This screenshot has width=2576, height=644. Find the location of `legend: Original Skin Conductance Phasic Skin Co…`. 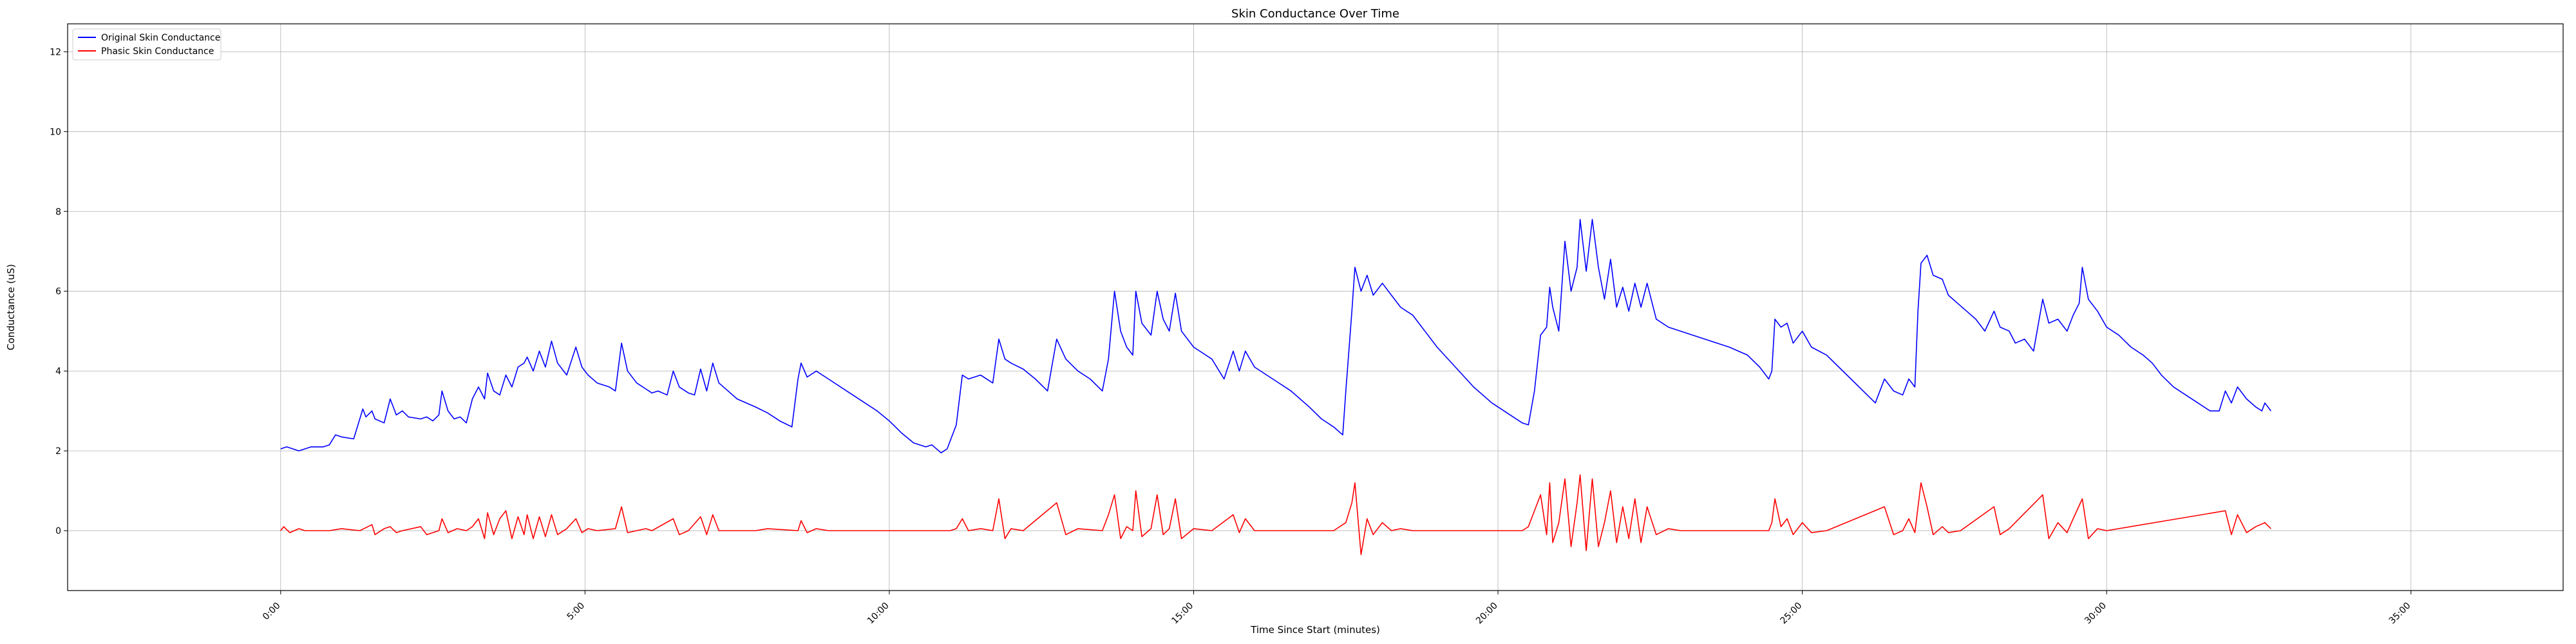

legend: Original Skin Conductance Phasic Skin Co… is located at coordinates (147, 44).